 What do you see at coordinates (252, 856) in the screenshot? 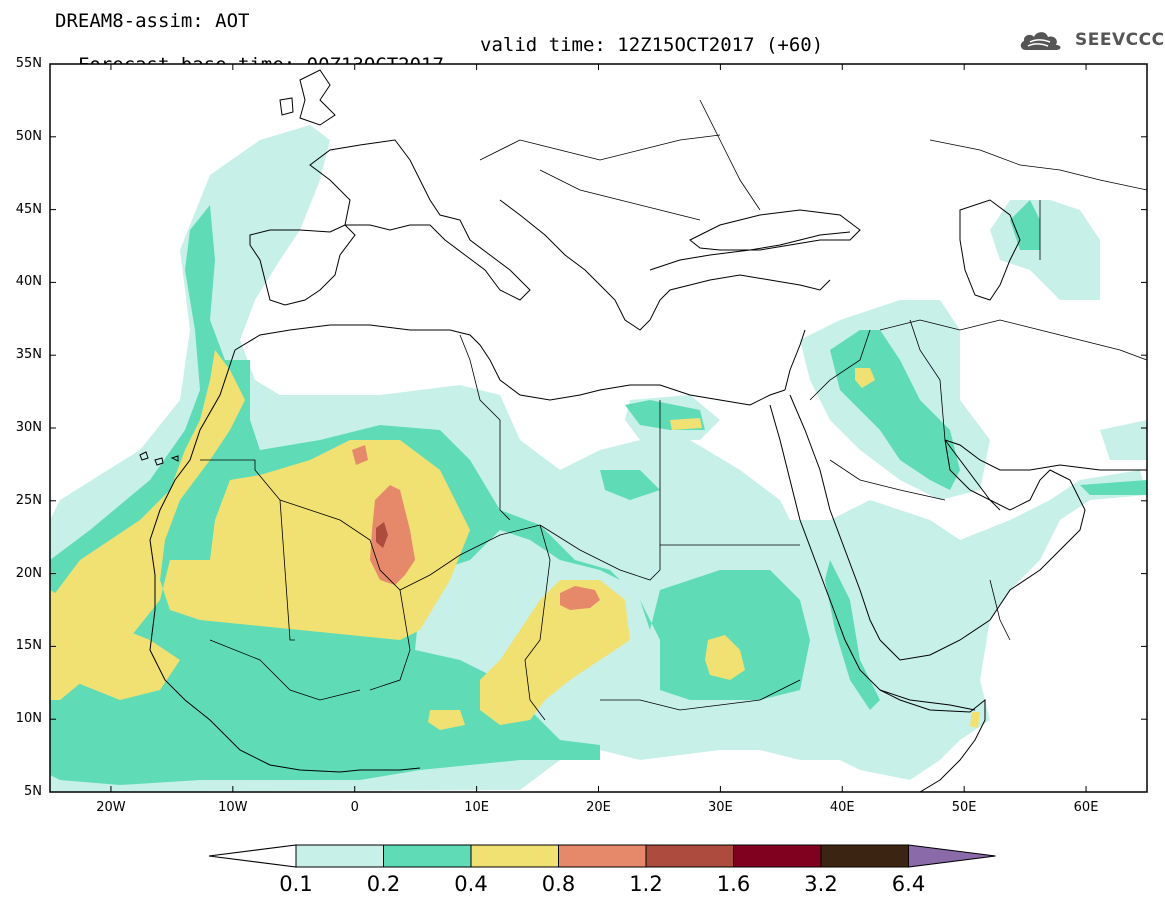
I see `colorbar-under-arrow` at bounding box center [252, 856].